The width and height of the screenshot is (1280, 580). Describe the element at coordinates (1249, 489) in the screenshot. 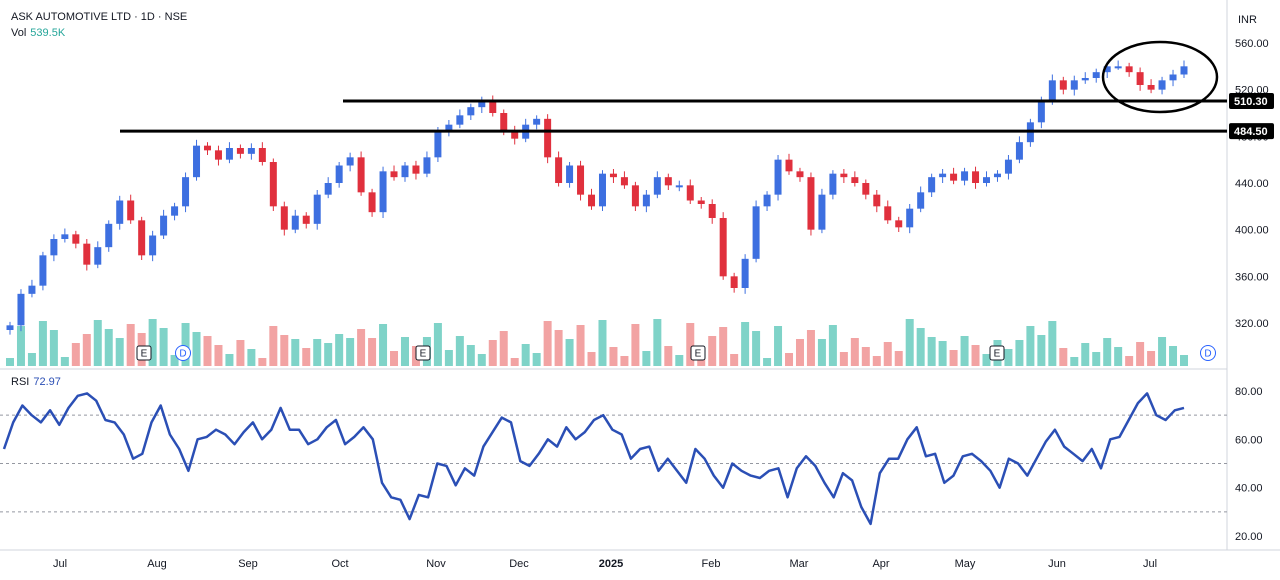

I see `rsi-tick-label: 40.00` at that location.